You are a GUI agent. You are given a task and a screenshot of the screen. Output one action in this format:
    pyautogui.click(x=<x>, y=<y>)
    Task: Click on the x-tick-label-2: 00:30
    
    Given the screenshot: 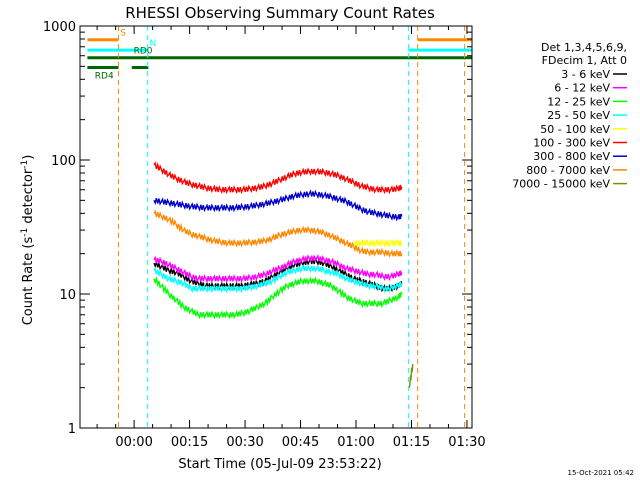 What is the action you would take?
    pyautogui.click(x=244, y=442)
    